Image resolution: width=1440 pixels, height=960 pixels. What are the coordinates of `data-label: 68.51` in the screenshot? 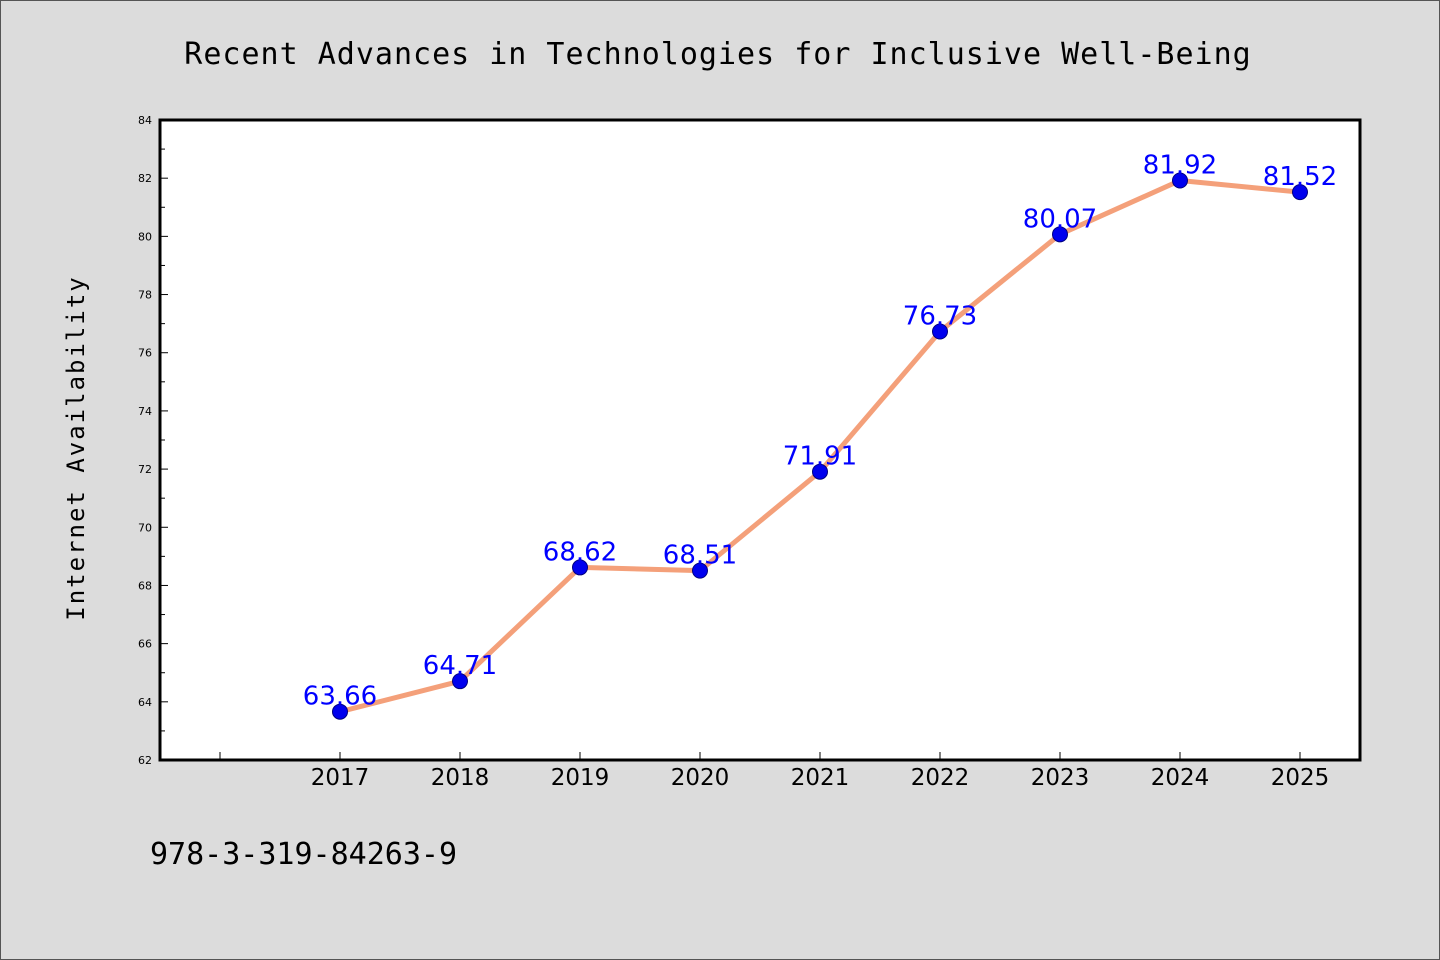 It's located at (700, 556).